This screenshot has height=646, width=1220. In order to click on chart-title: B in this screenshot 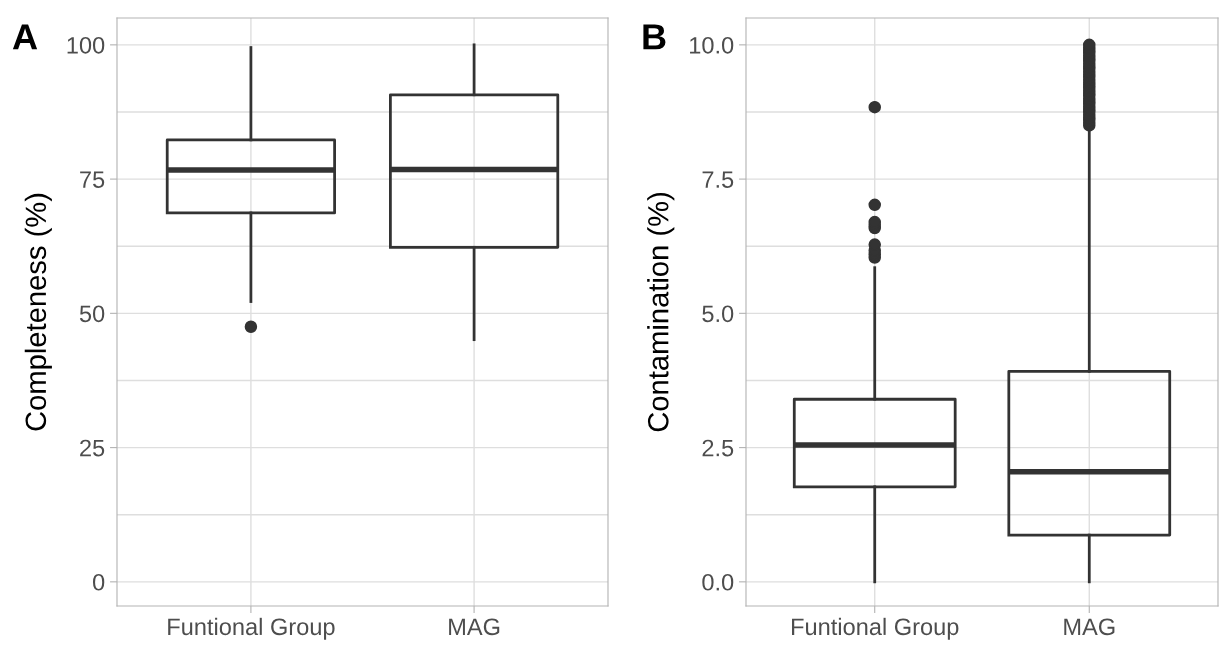, I will do `click(654, 37)`.